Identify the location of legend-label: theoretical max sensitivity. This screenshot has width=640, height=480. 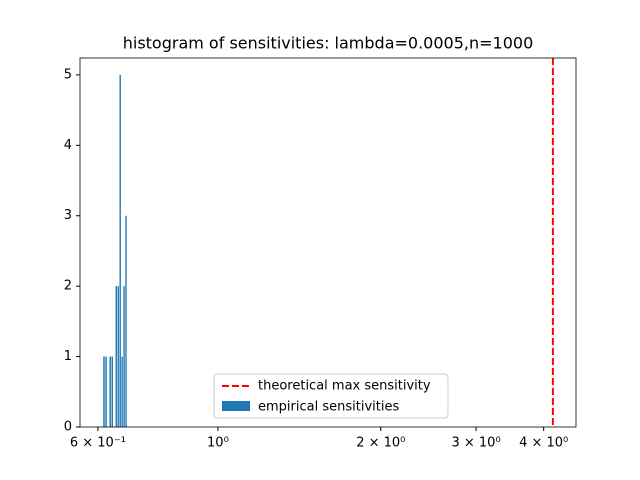
(344, 386).